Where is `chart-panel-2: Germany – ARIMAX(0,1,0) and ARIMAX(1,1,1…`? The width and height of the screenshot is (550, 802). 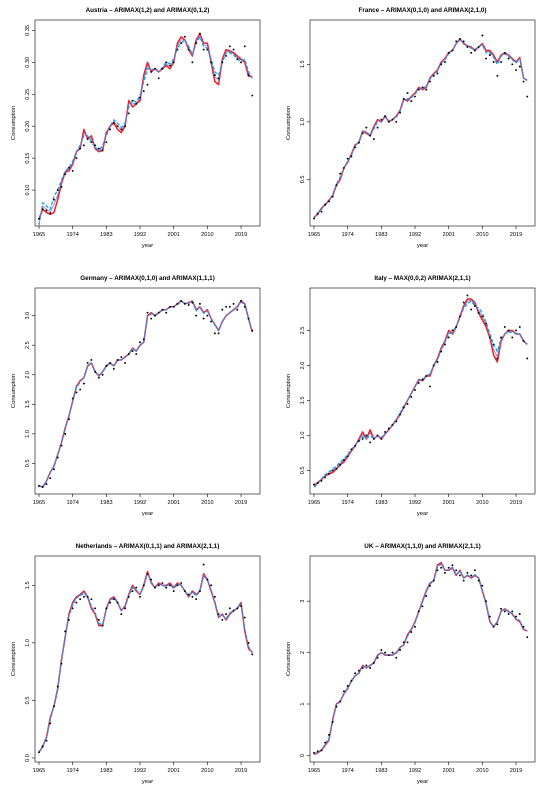
chart-panel-2: Germany – ARIMAX(0,1,0) and ARIMAX(1,1,1… is located at coordinates (136, 396).